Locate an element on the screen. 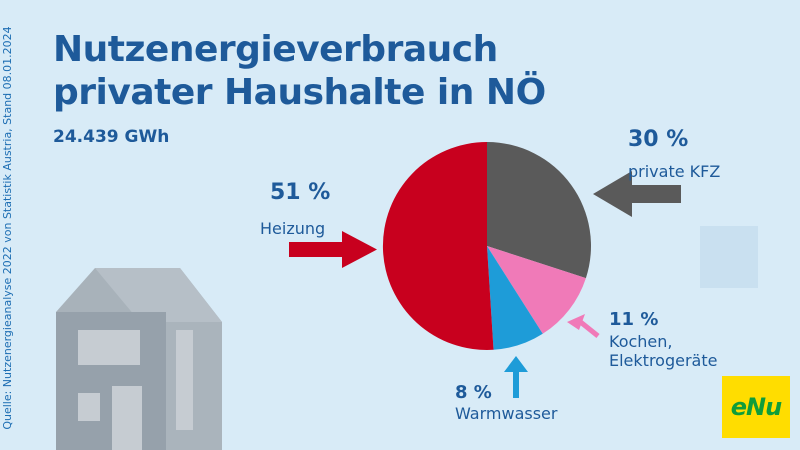 This screenshot has height=450, width=800. enu-logo: eNu is located at coordinates (756, 407).